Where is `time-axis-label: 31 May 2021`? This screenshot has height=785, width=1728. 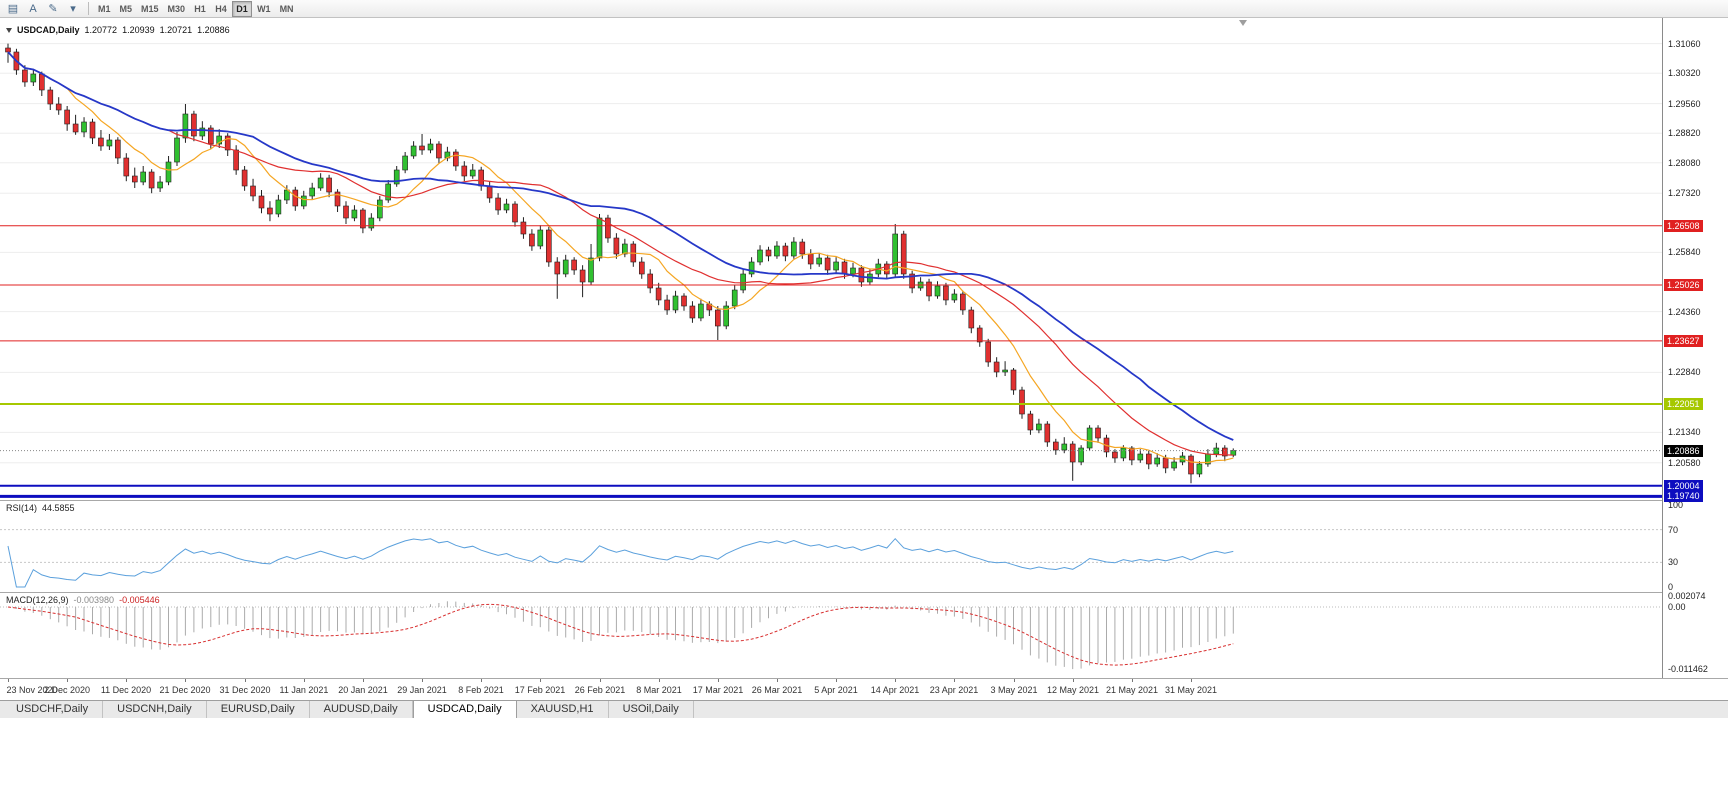 time-axis-label: 31 May 2021 is located at coordinates (1191, 690).